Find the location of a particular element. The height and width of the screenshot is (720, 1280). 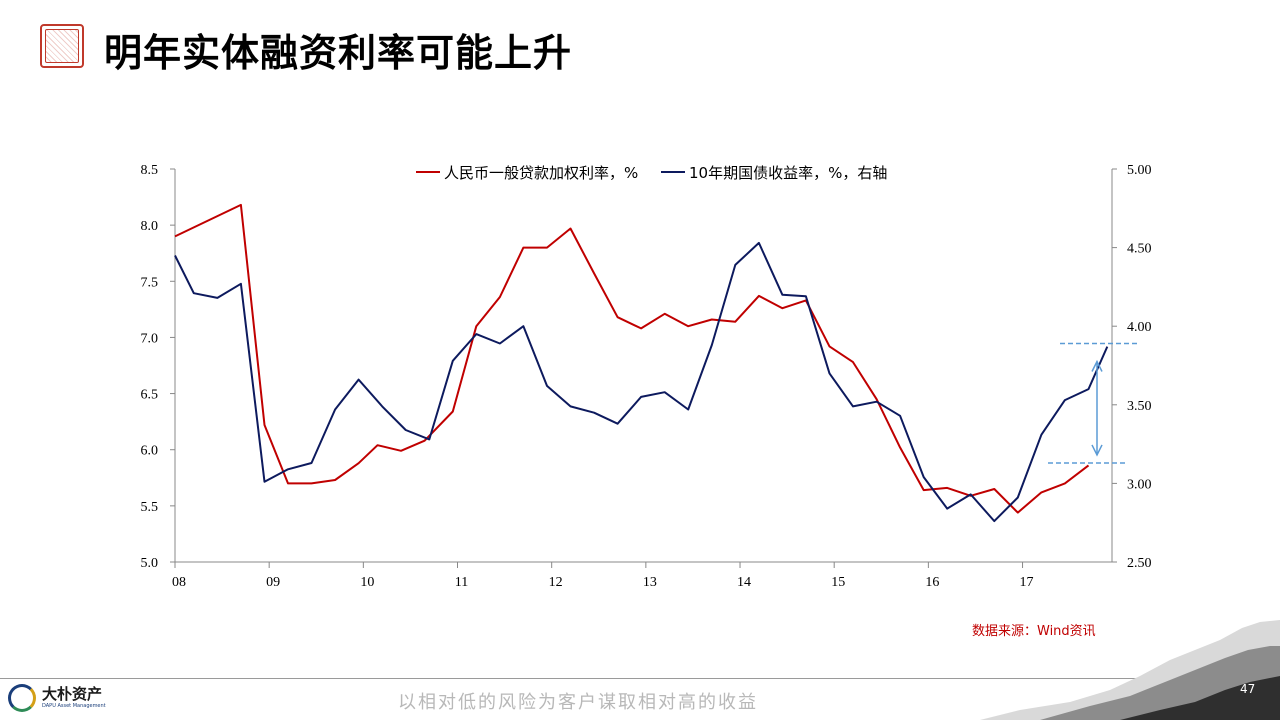

x-axis-tick-label: 11 is located at coordinates (461, 582).